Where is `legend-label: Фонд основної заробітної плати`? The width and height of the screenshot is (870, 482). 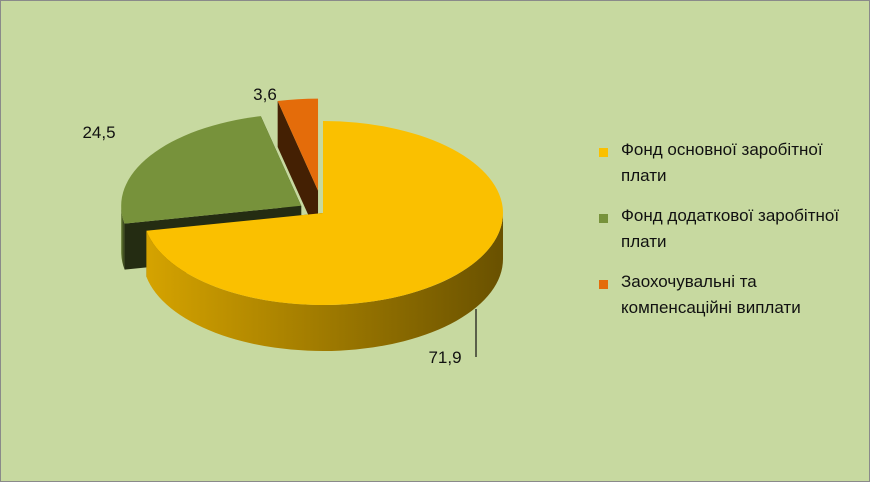 legend-label: Фонд основної заробітної плати is located at coordinates (722, 162).